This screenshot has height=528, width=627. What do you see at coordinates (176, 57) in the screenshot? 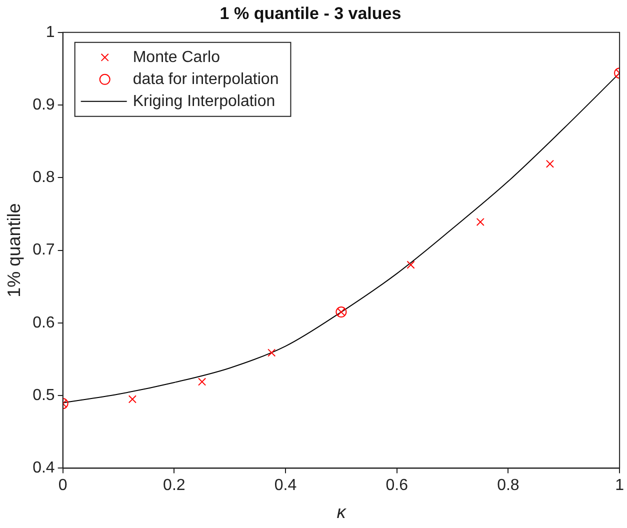
I see `legend-label: Monte Carlo` at bounding box center [176, 57].